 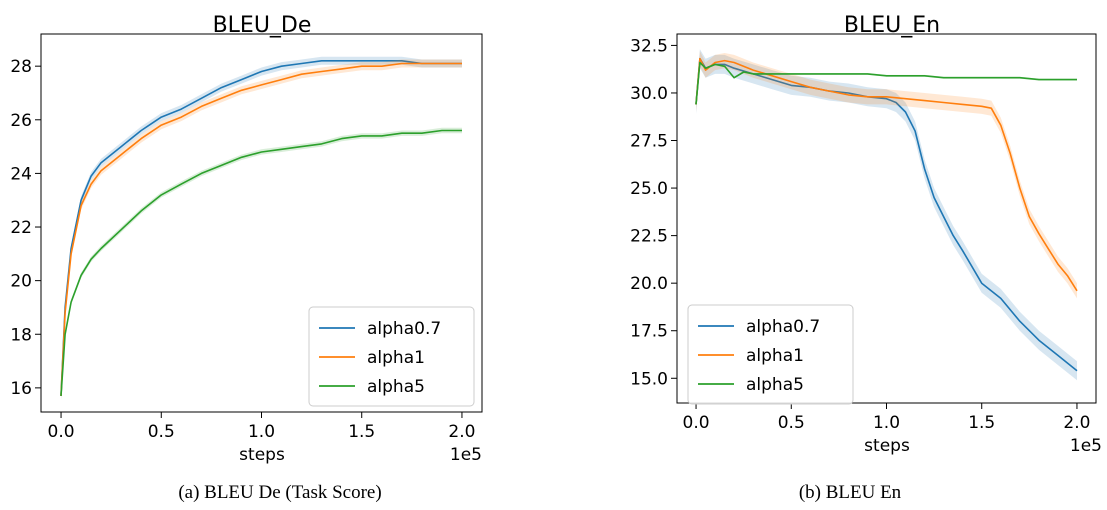 What do you see at coordinates (653, 212) in the screenshot?
I see `y-axis: 15.0 17.5 20.0 22.5 25.0 27.5 30.0 32.5` at bounding box center [653, 212].